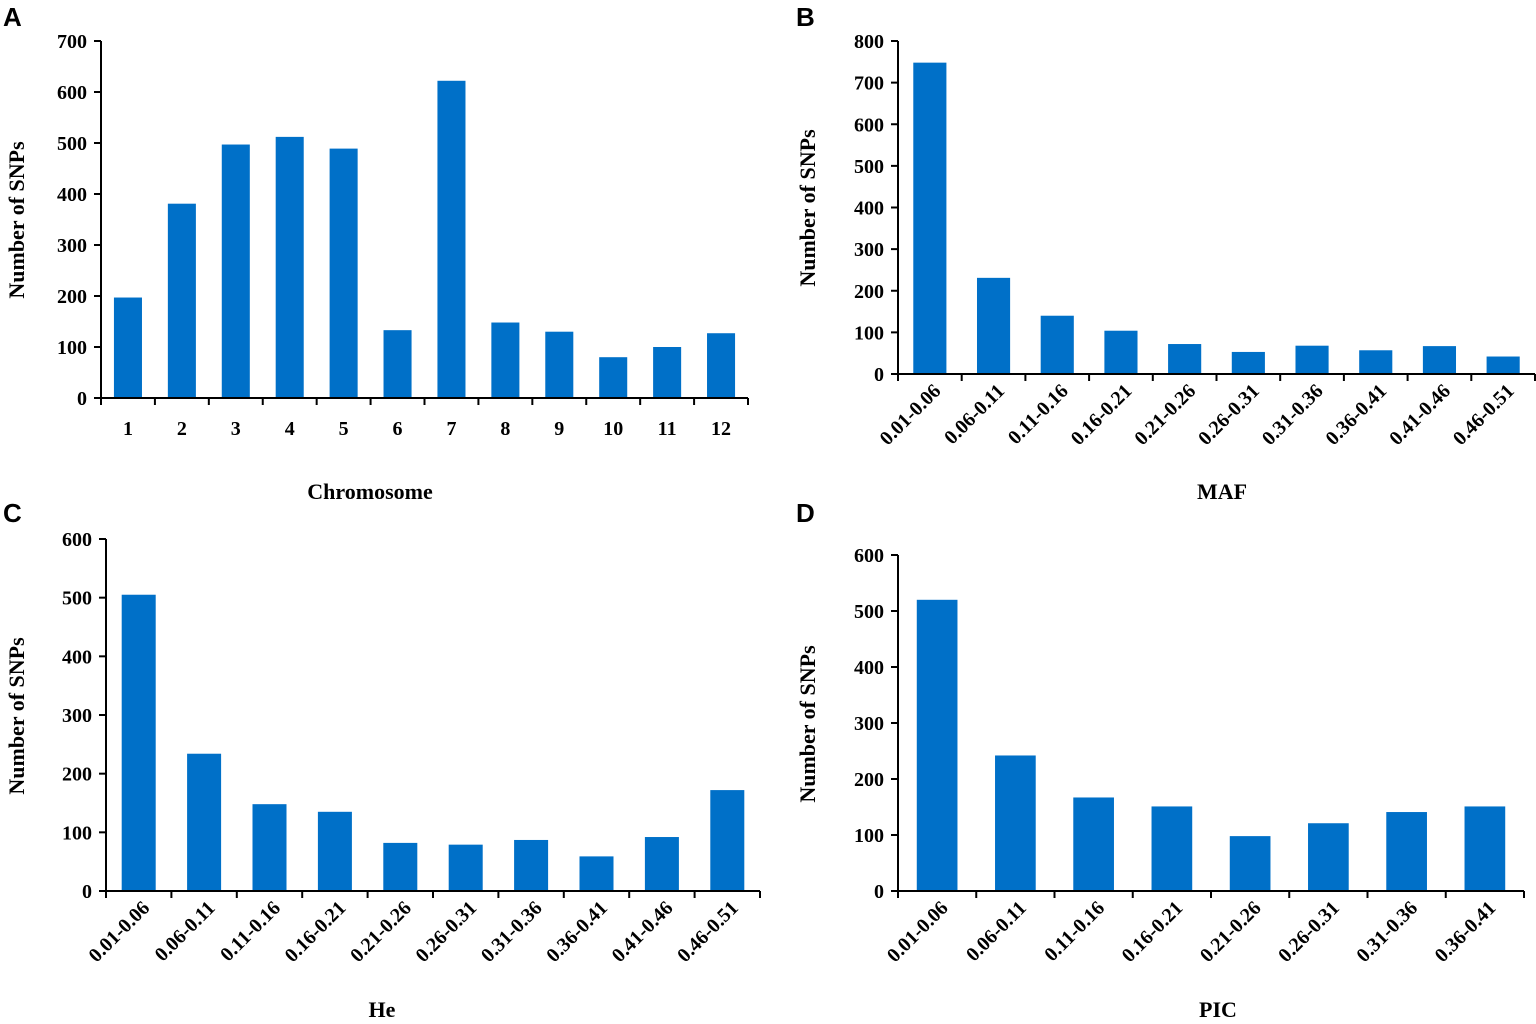 The image size is (1536, 1024). What do you see at coordinates (236, 429) in the screenshot?
I see `x-tick-label: 3` at bounding box center [236, 429].